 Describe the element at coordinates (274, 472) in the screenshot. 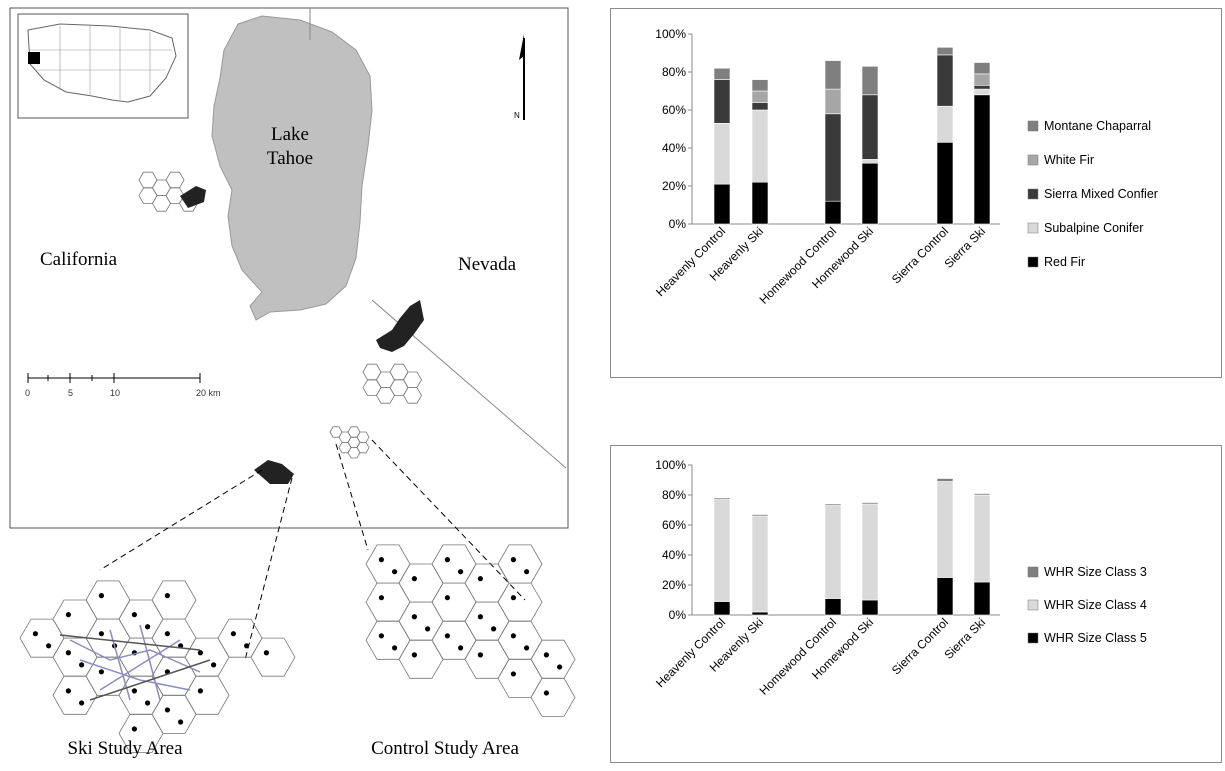

I see `ski-footprint-sierra` at that location.